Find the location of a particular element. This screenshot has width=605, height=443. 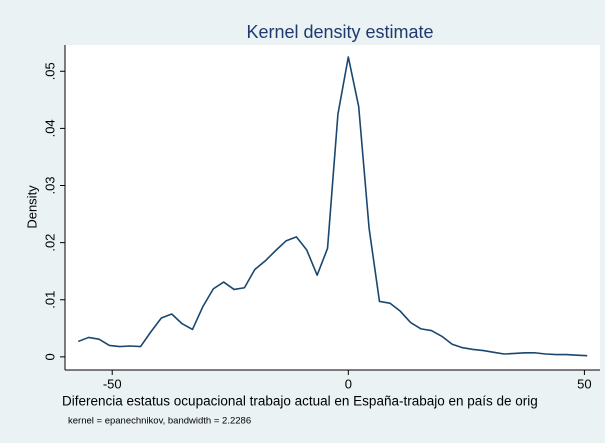

x-tick-label: 50 is located at coordinates (584, 383).